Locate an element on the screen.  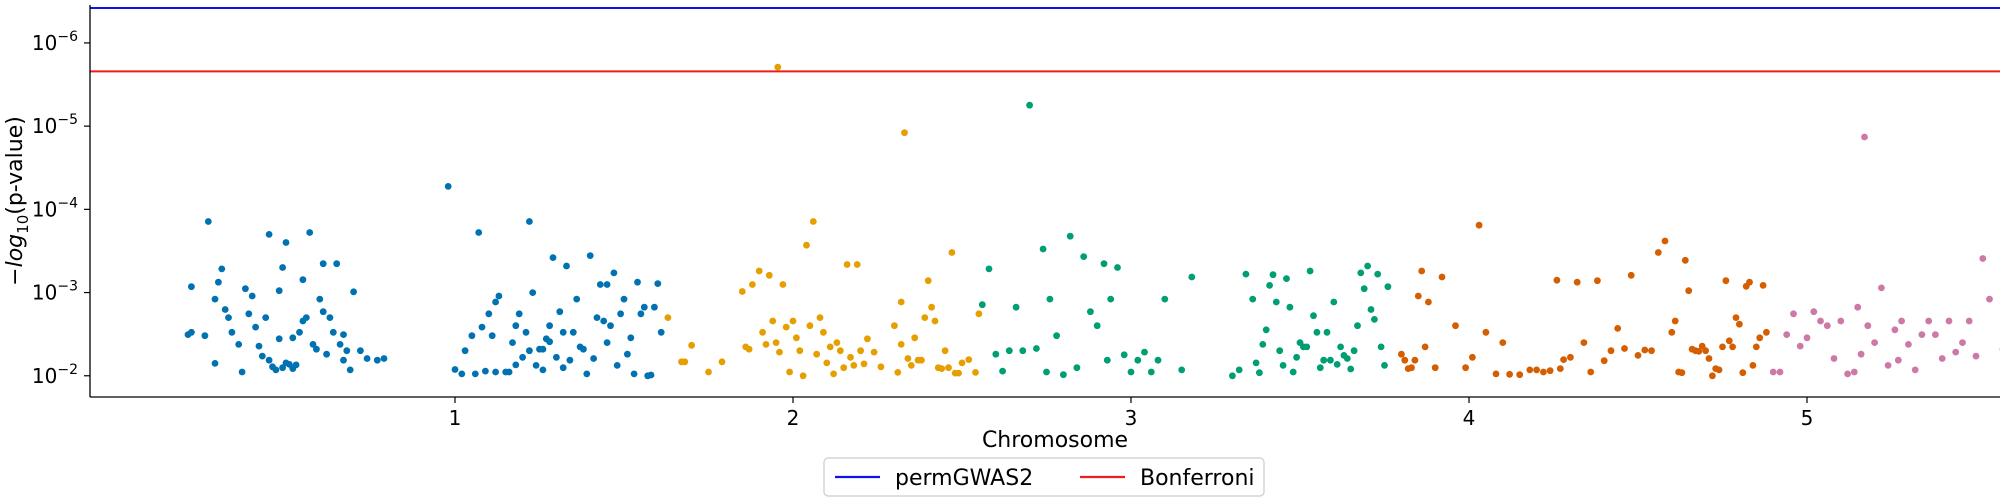
y-axis-title-main: −log is located at coordinates (15, 260).